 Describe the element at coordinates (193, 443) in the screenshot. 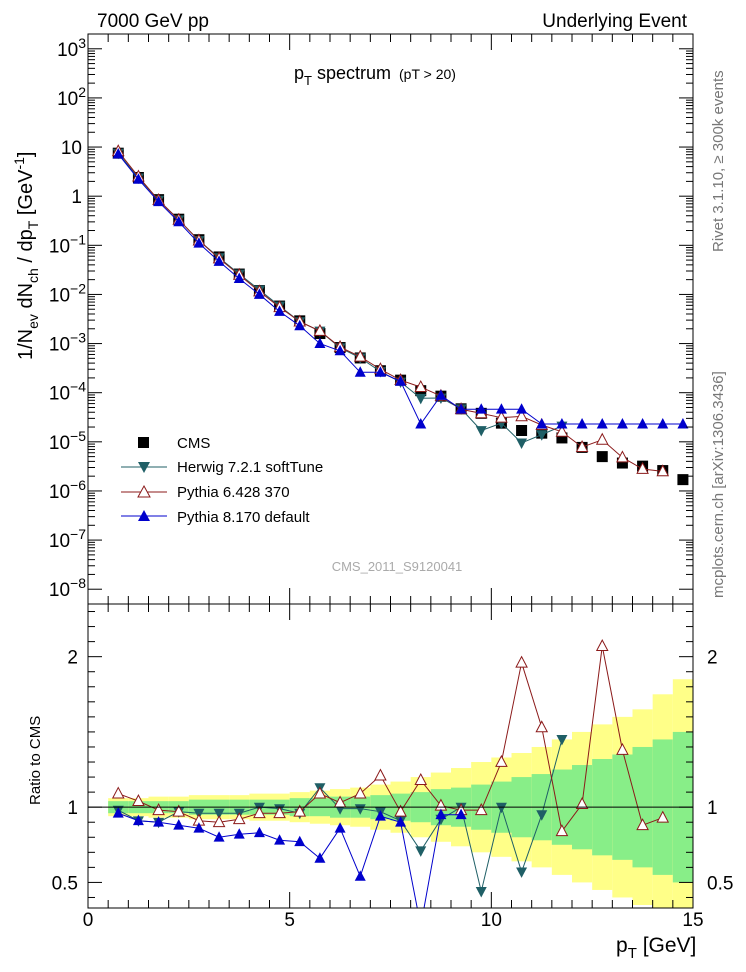

I see `legend-label-cms: CMS` at that location.